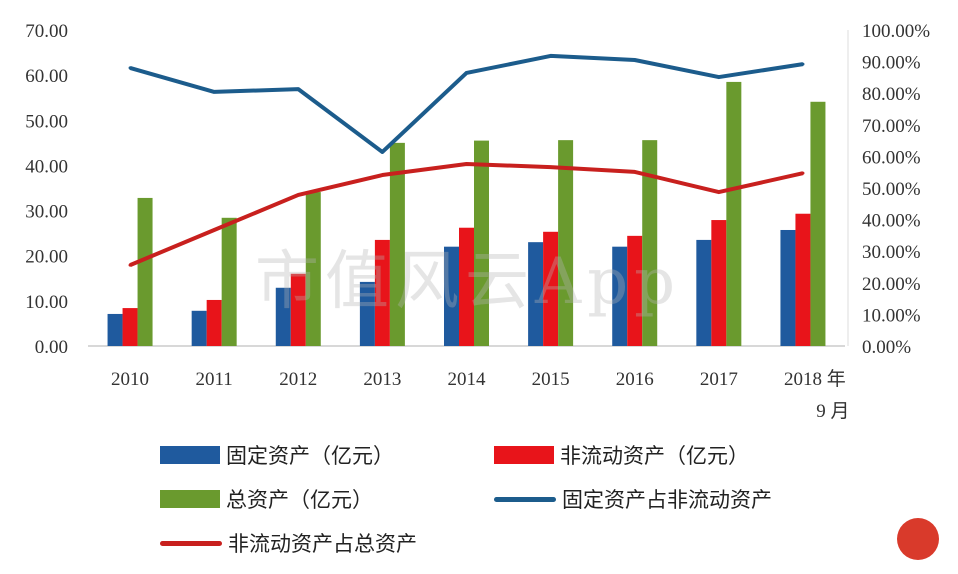 Image resolution: width=958 pixels, height=574 pixels. I want to click on x-tick-sublabel: 9 月, so click(832, 410).